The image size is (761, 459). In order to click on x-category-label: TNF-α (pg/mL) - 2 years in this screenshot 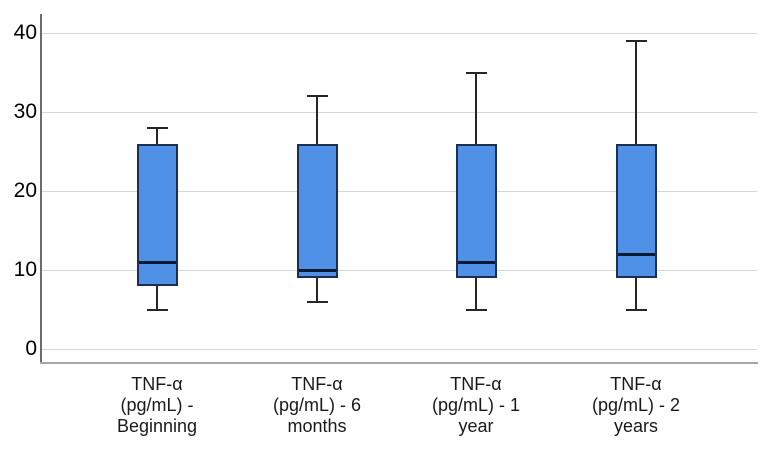, I will do `click(636, 405)`.